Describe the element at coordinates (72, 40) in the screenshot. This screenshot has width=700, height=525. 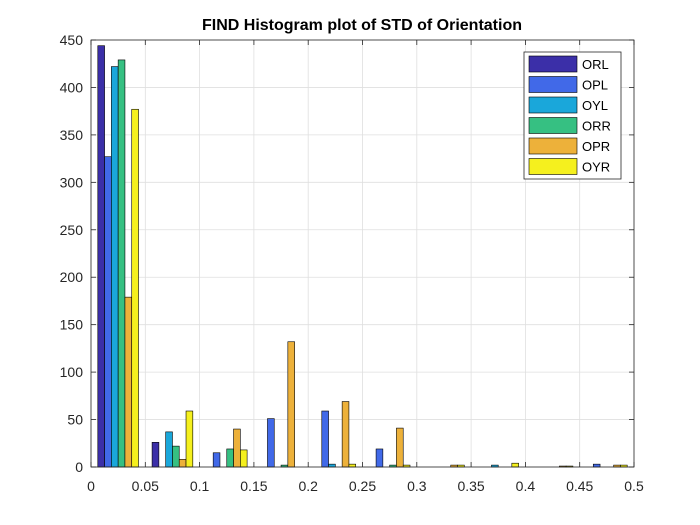
I see `y-tick-label: 450` at that location.